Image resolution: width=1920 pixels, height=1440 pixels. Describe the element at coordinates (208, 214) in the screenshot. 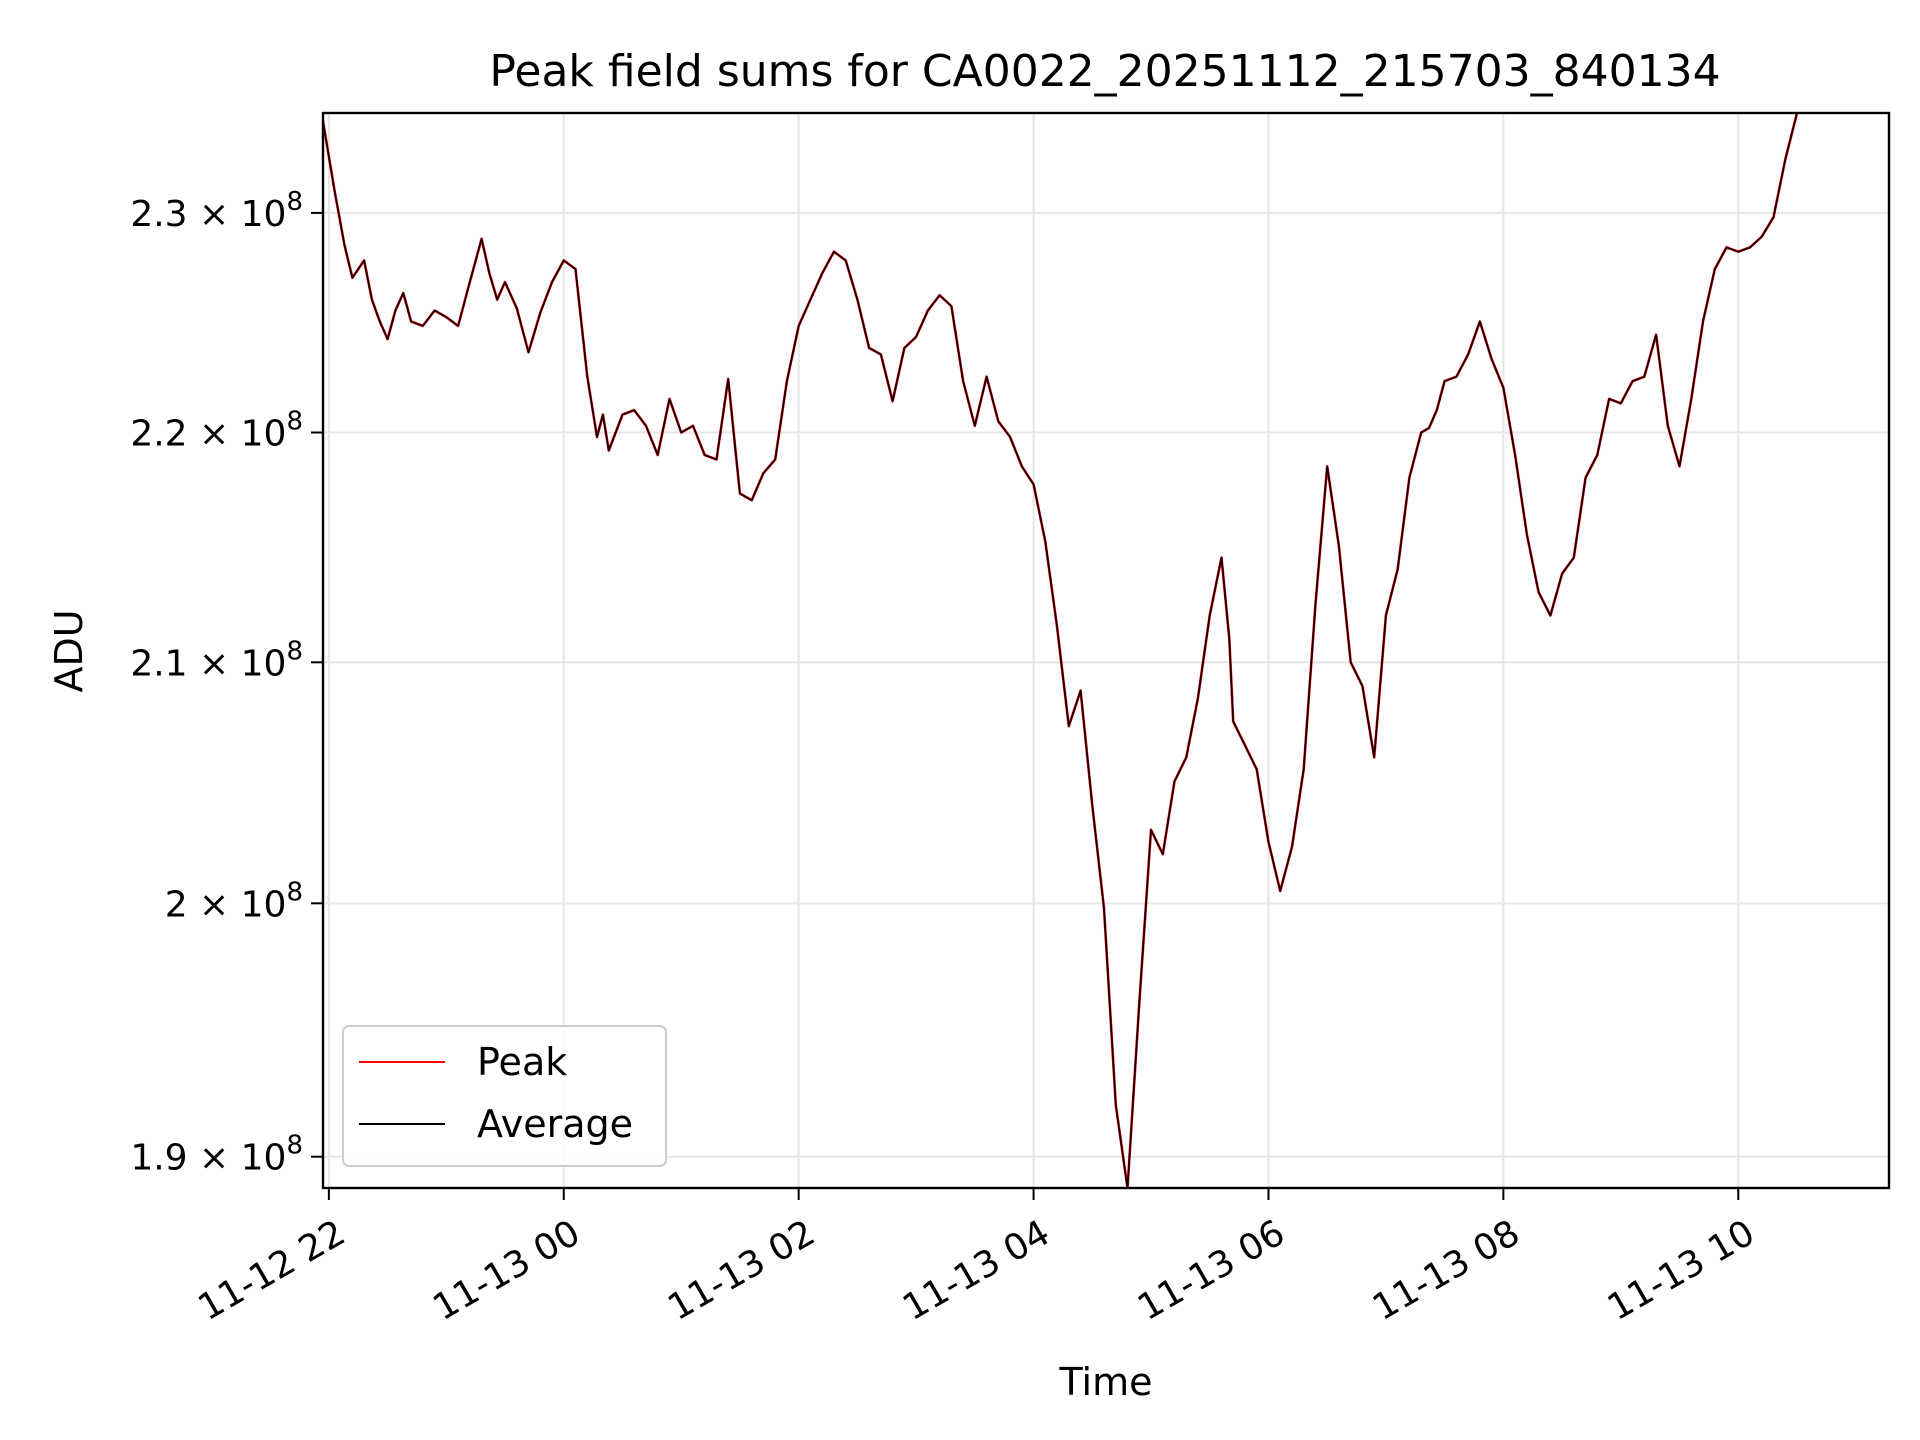

I see `y-tick-mantissa: 2.3 × 10` at that location.